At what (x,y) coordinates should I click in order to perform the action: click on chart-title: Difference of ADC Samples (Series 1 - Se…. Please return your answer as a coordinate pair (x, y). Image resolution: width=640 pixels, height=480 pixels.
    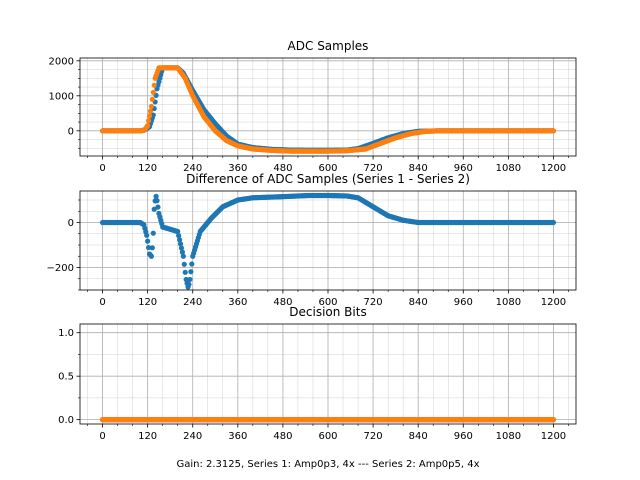
    Looking at the image, I should click on (328, 179).